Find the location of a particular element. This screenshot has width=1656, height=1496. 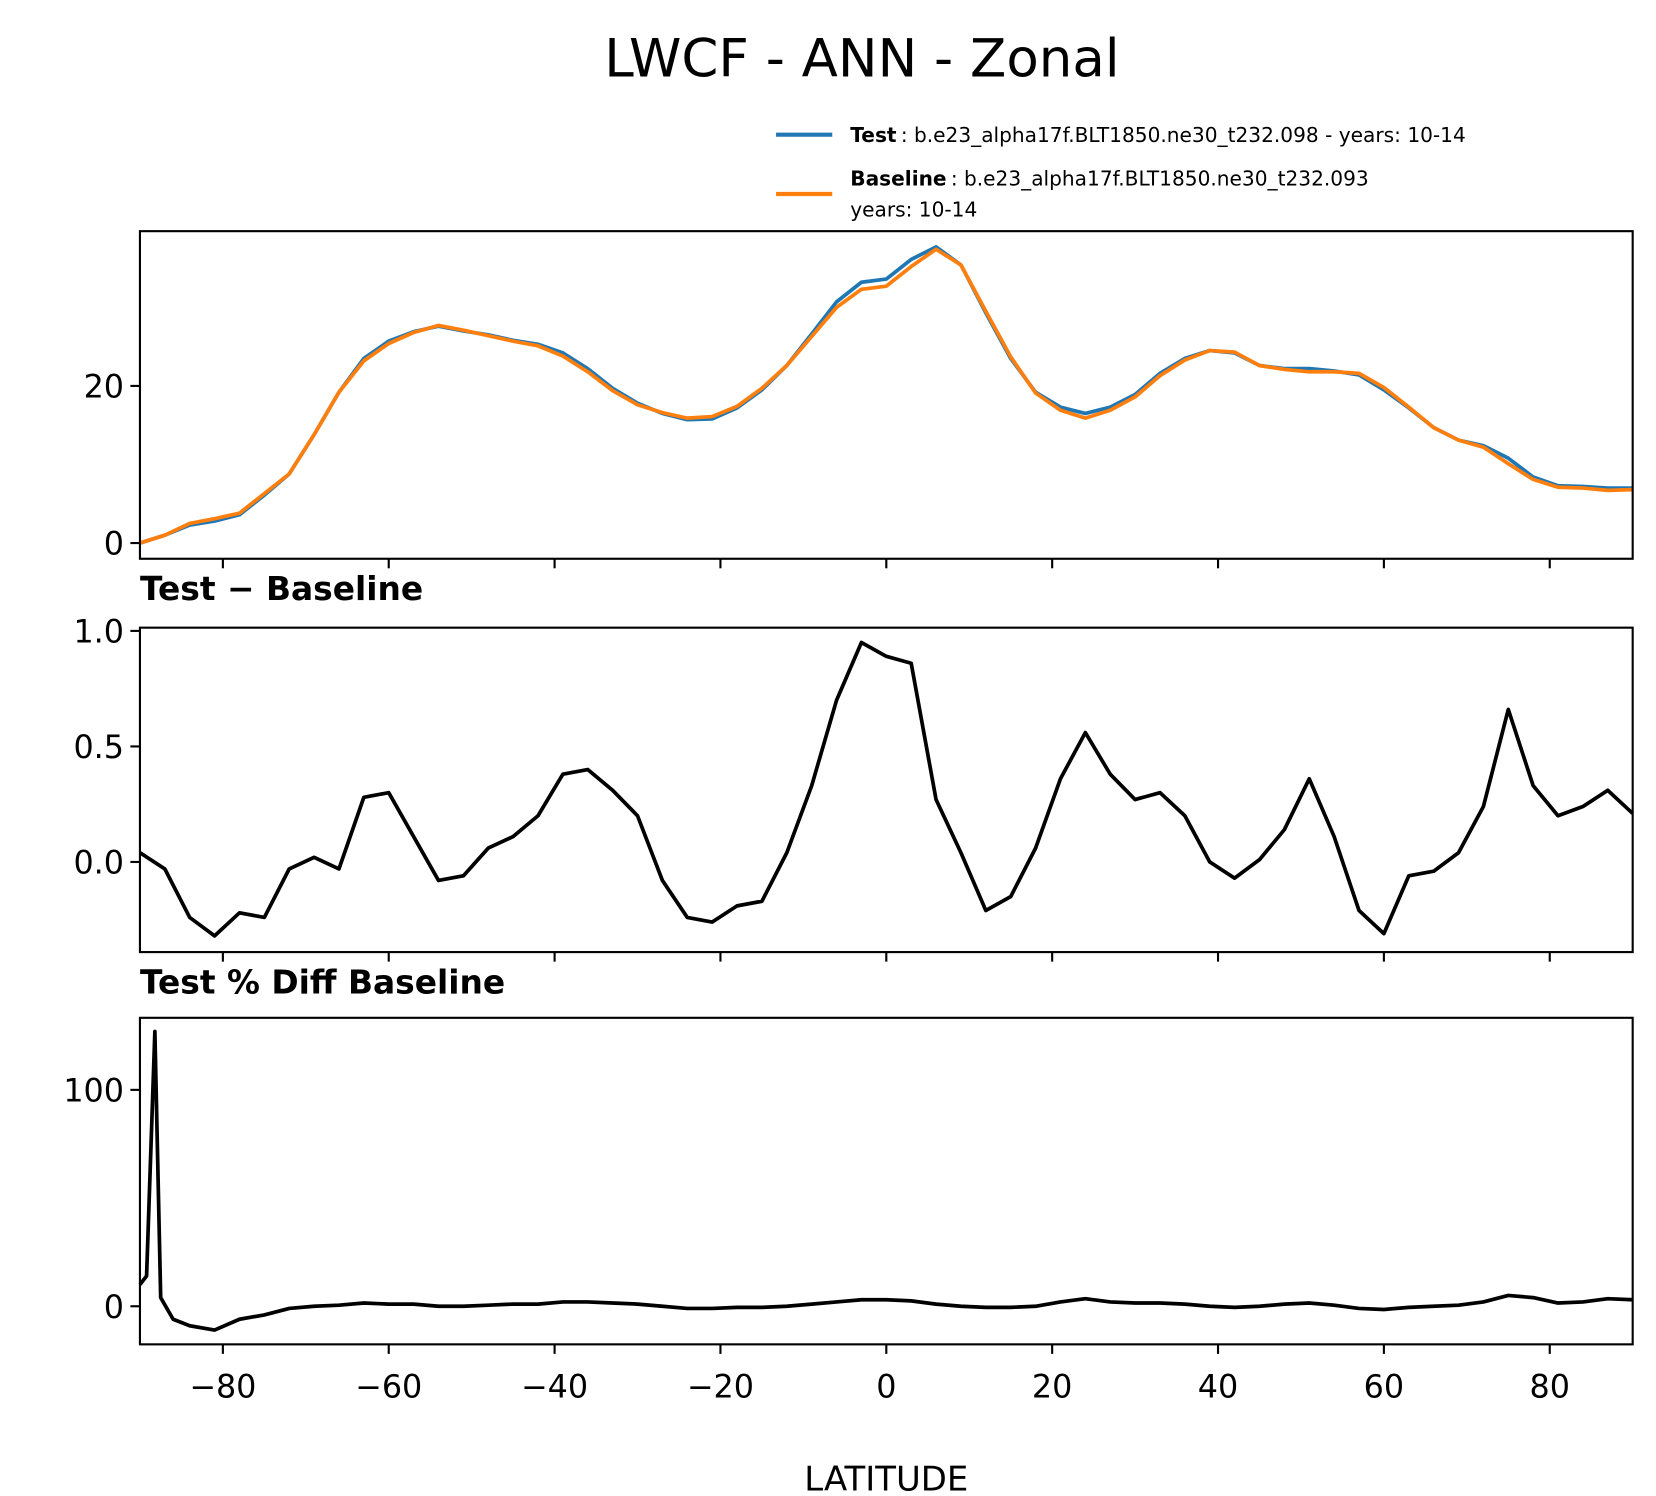

y-tick-label: 100 is located at coordinates (93, 1091).